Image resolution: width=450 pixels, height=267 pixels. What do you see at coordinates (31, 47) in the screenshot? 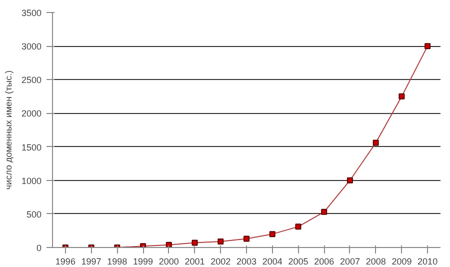
I see `y-tick-label: 3000` at bounding box center [31, 47].